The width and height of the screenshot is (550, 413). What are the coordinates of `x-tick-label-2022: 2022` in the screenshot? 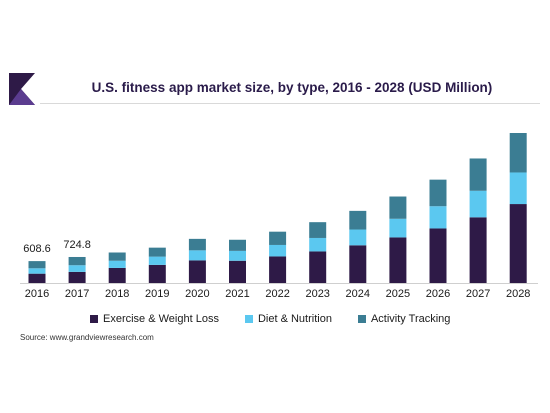 It's located at (277, 294).